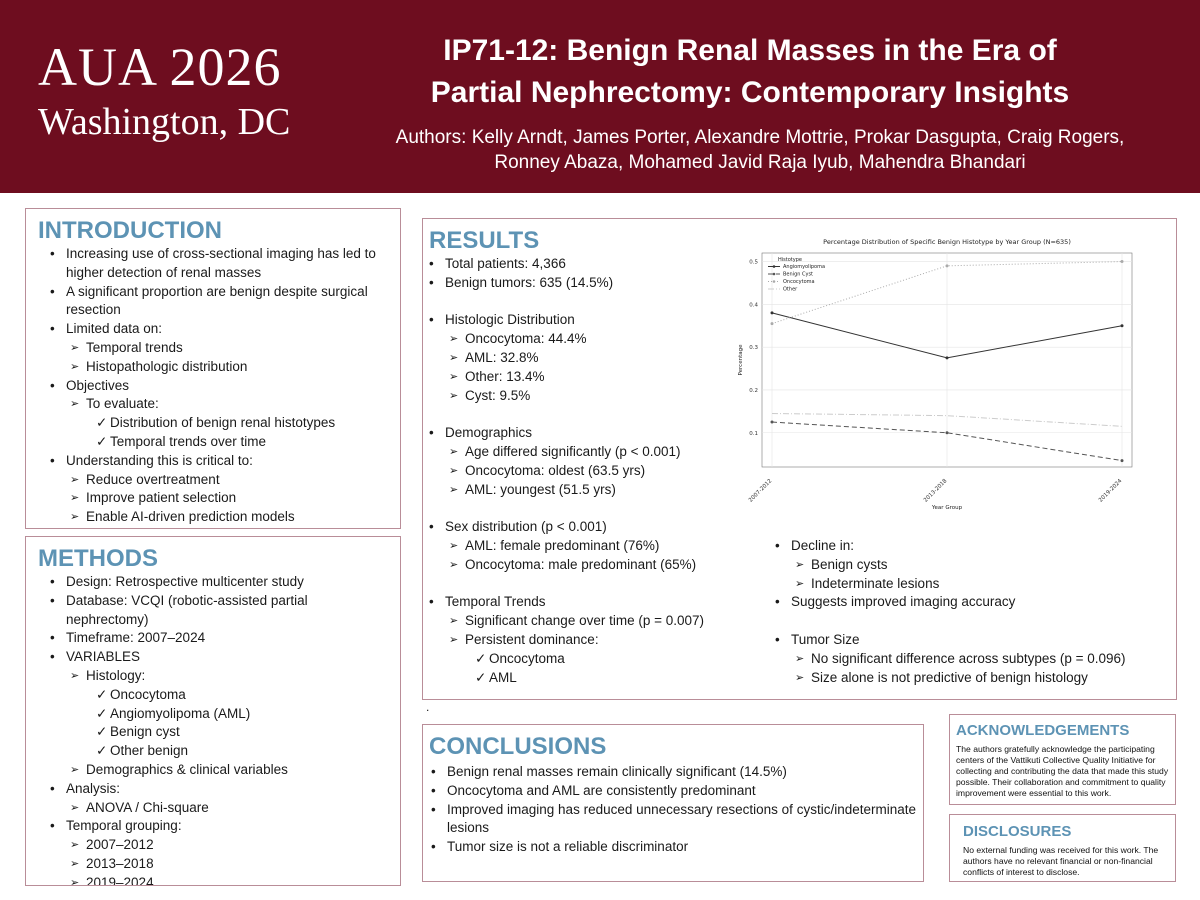 Image resolution: width=1200 pixels, height=900 pixels. What do you see at coordinates (753, 305) in the screenshot?
I see `y-tick-label: 0.4` at bounding box center [753, 305].